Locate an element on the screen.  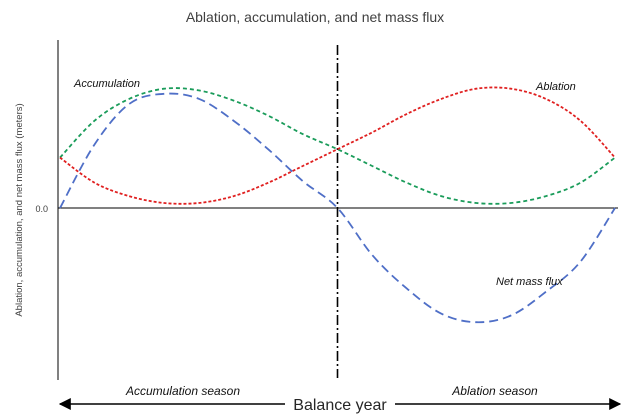
accumulation-annotation: Accumulation is located at coordinates (106, 84).